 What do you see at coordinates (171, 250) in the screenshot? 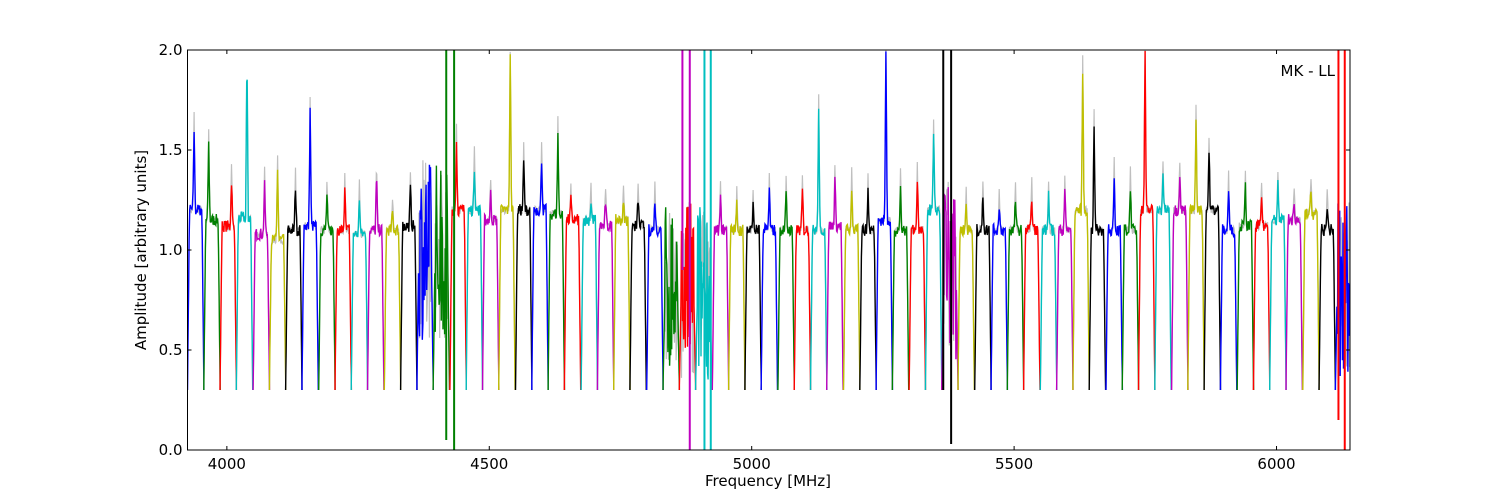
I see `y-tick-label: 1.0` at bounding box center [171, 250].